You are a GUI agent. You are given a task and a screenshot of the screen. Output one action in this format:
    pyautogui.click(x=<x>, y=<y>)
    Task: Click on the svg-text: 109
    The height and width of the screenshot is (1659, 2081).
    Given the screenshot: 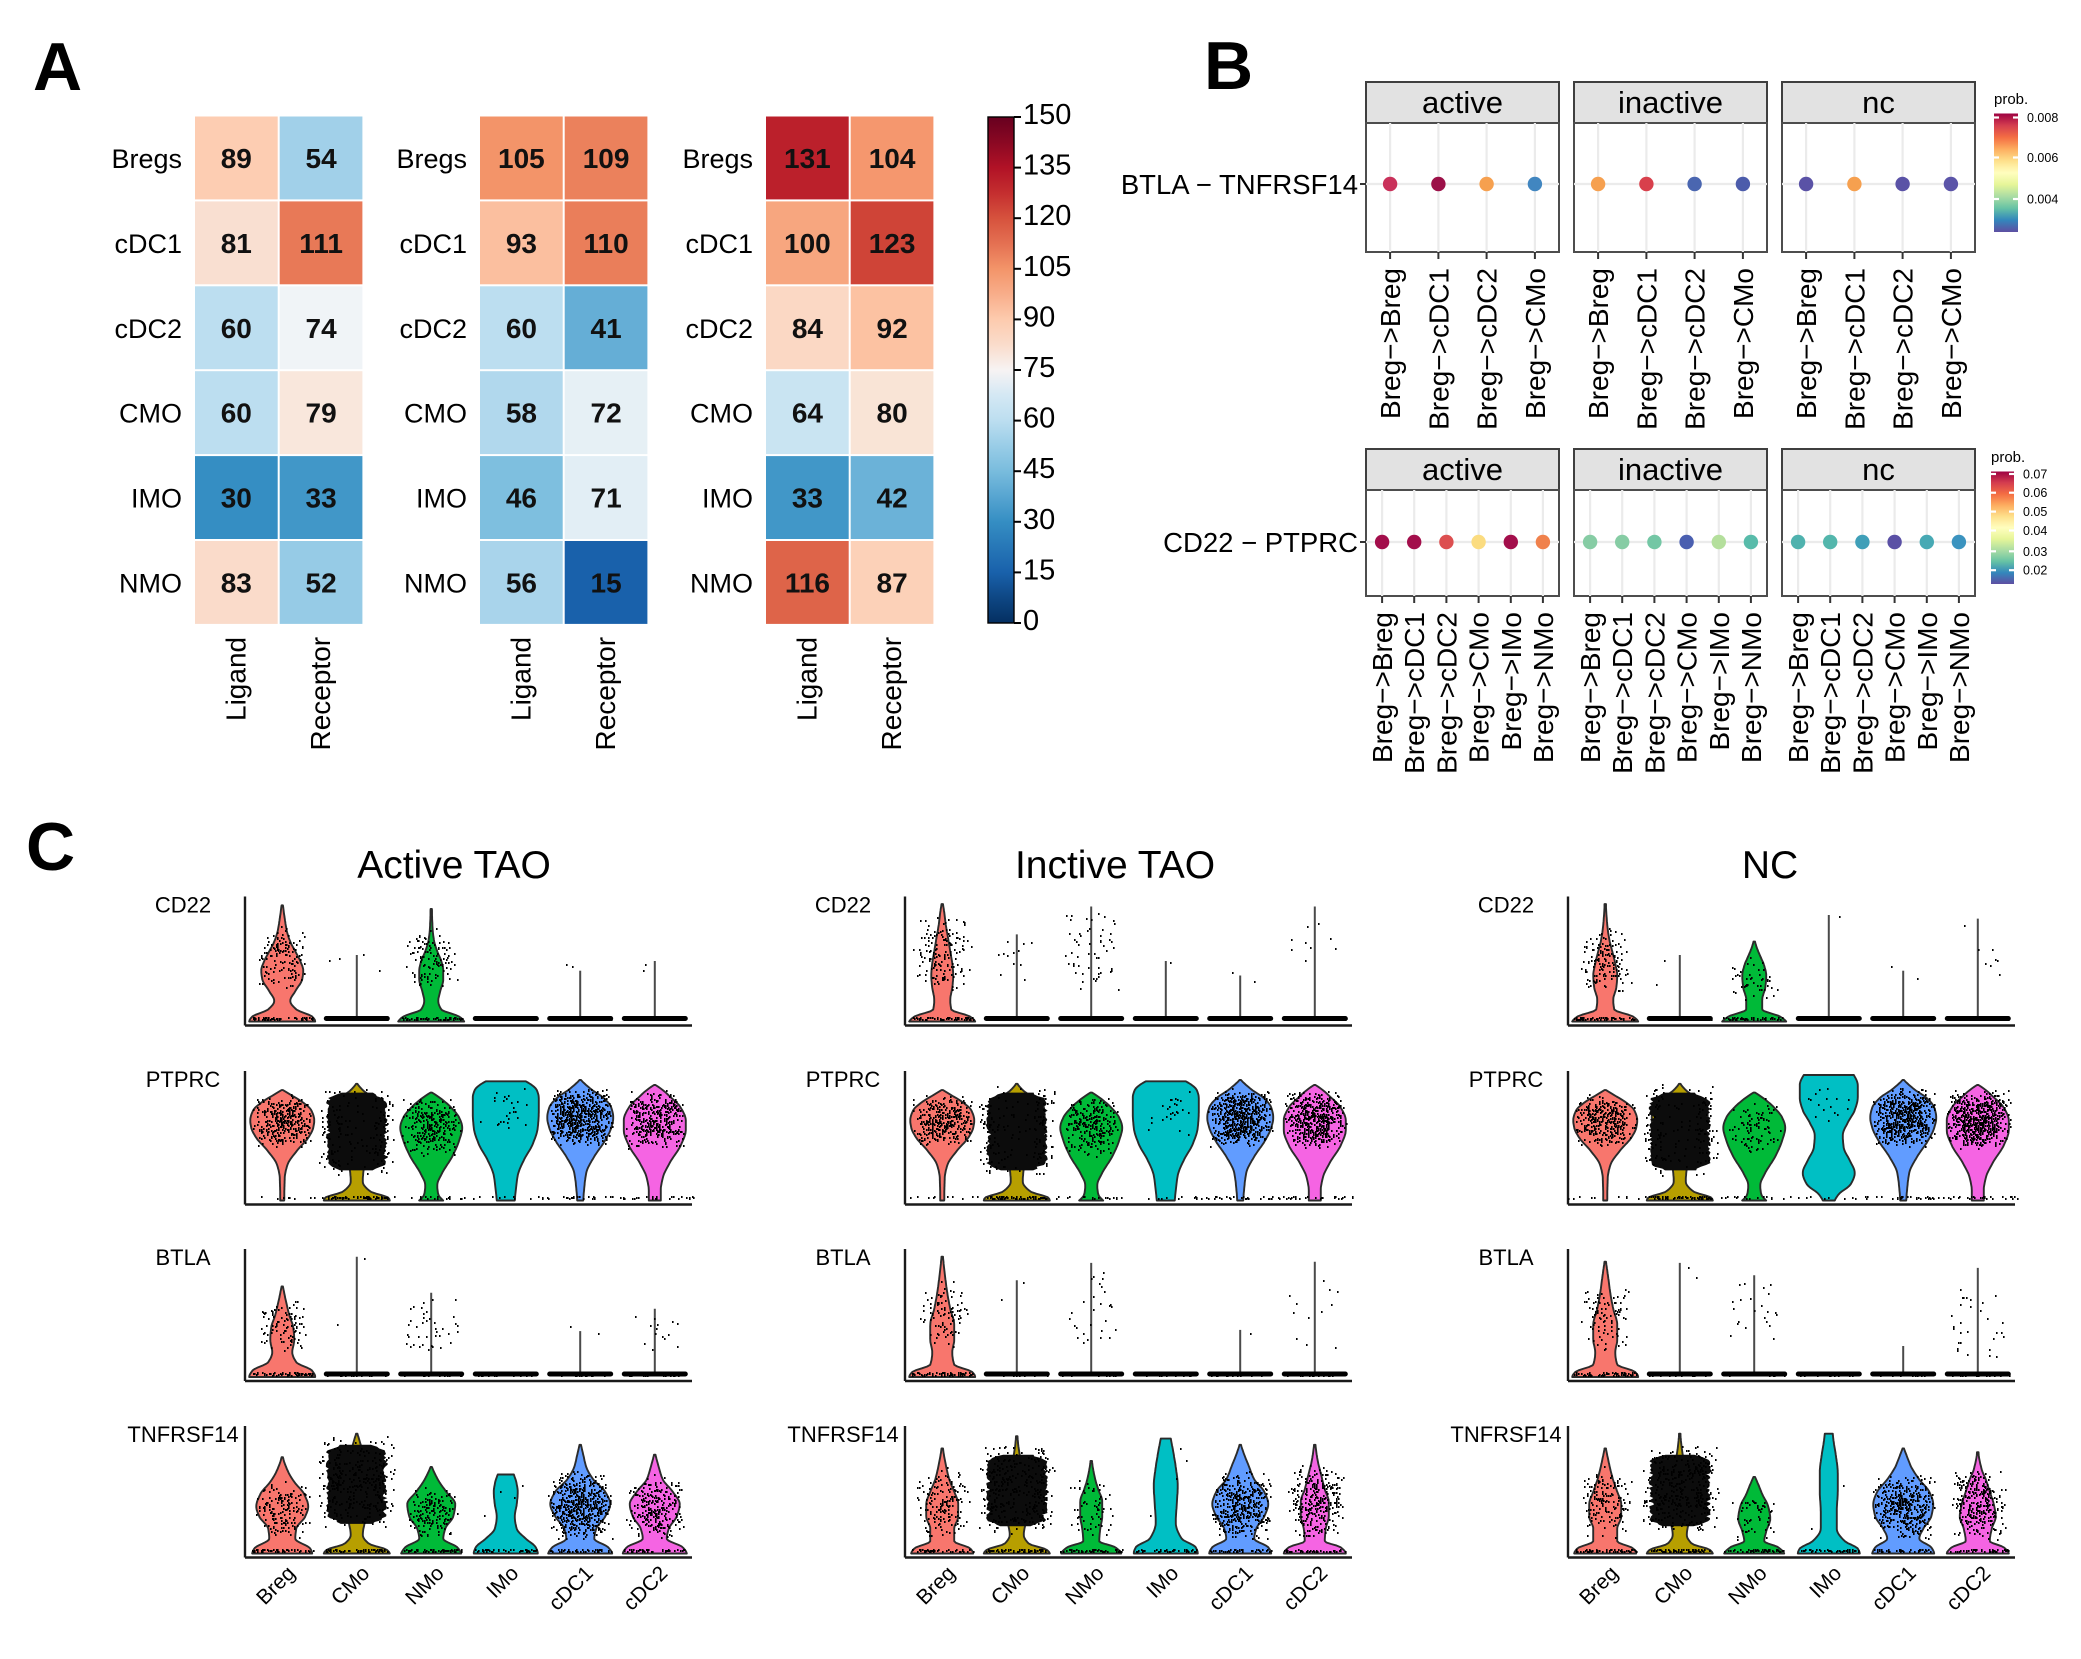 What is the action you would take?
    pyautogui.click(x=606, y=158)
    